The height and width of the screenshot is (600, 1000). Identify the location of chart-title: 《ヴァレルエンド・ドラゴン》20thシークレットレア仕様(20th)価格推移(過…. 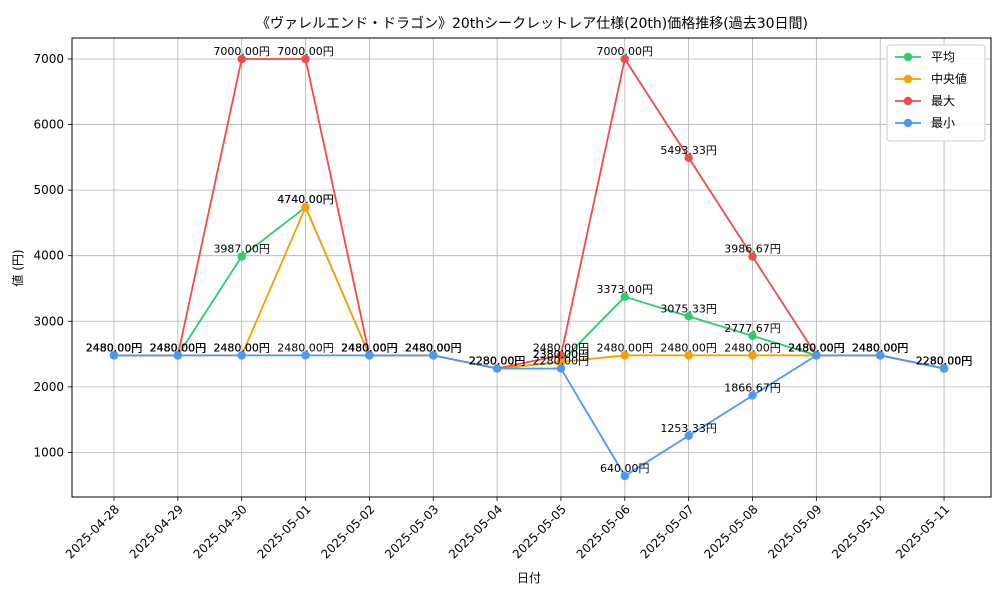
(532, 23).